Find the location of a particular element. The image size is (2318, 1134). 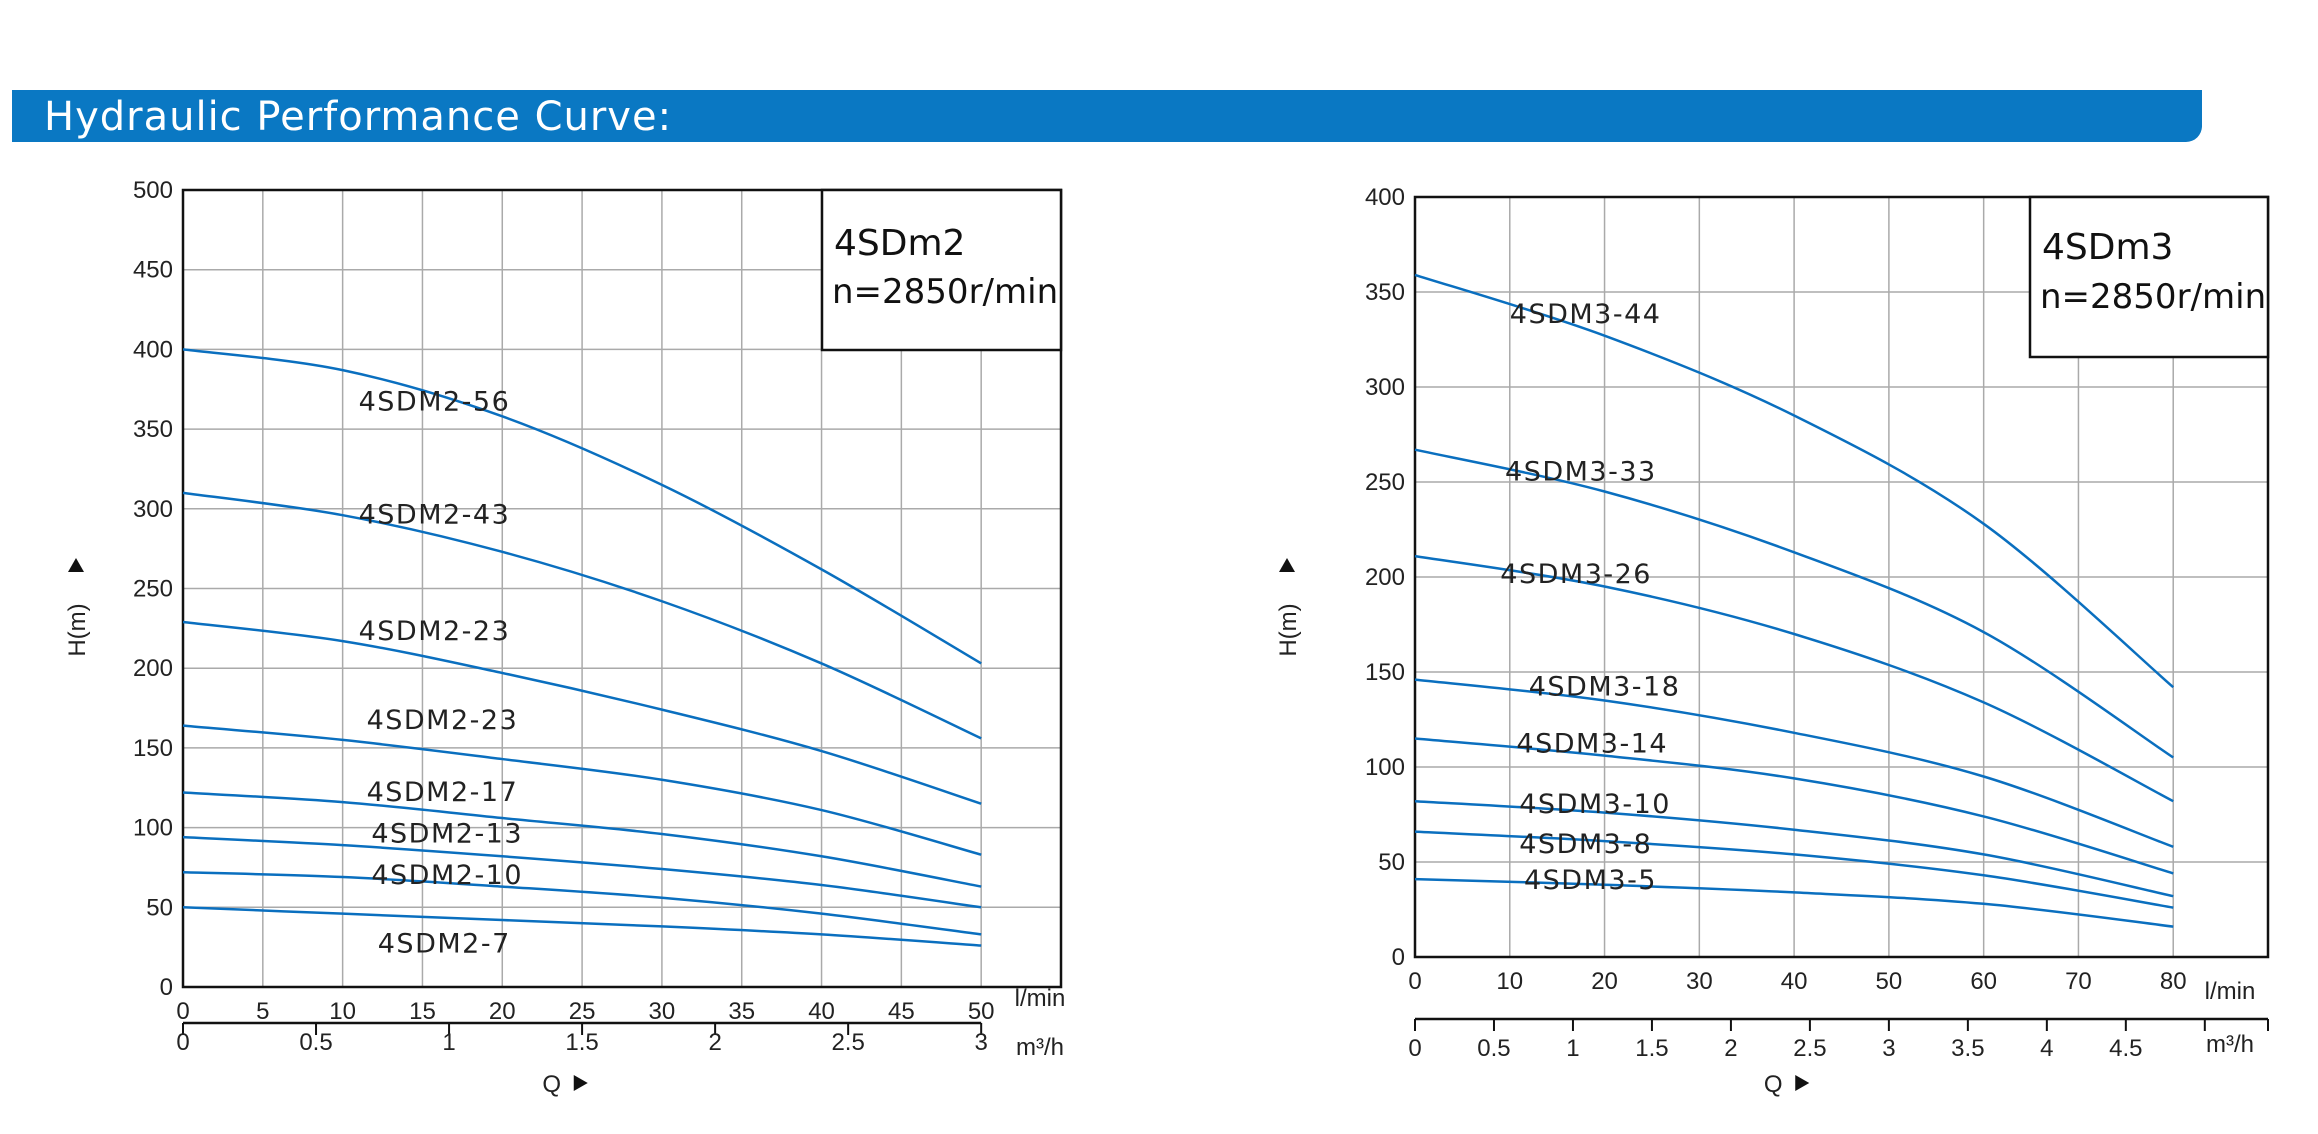

chart2-x2-tick-label: 4.5 is located at coordinates (2125, 1048).